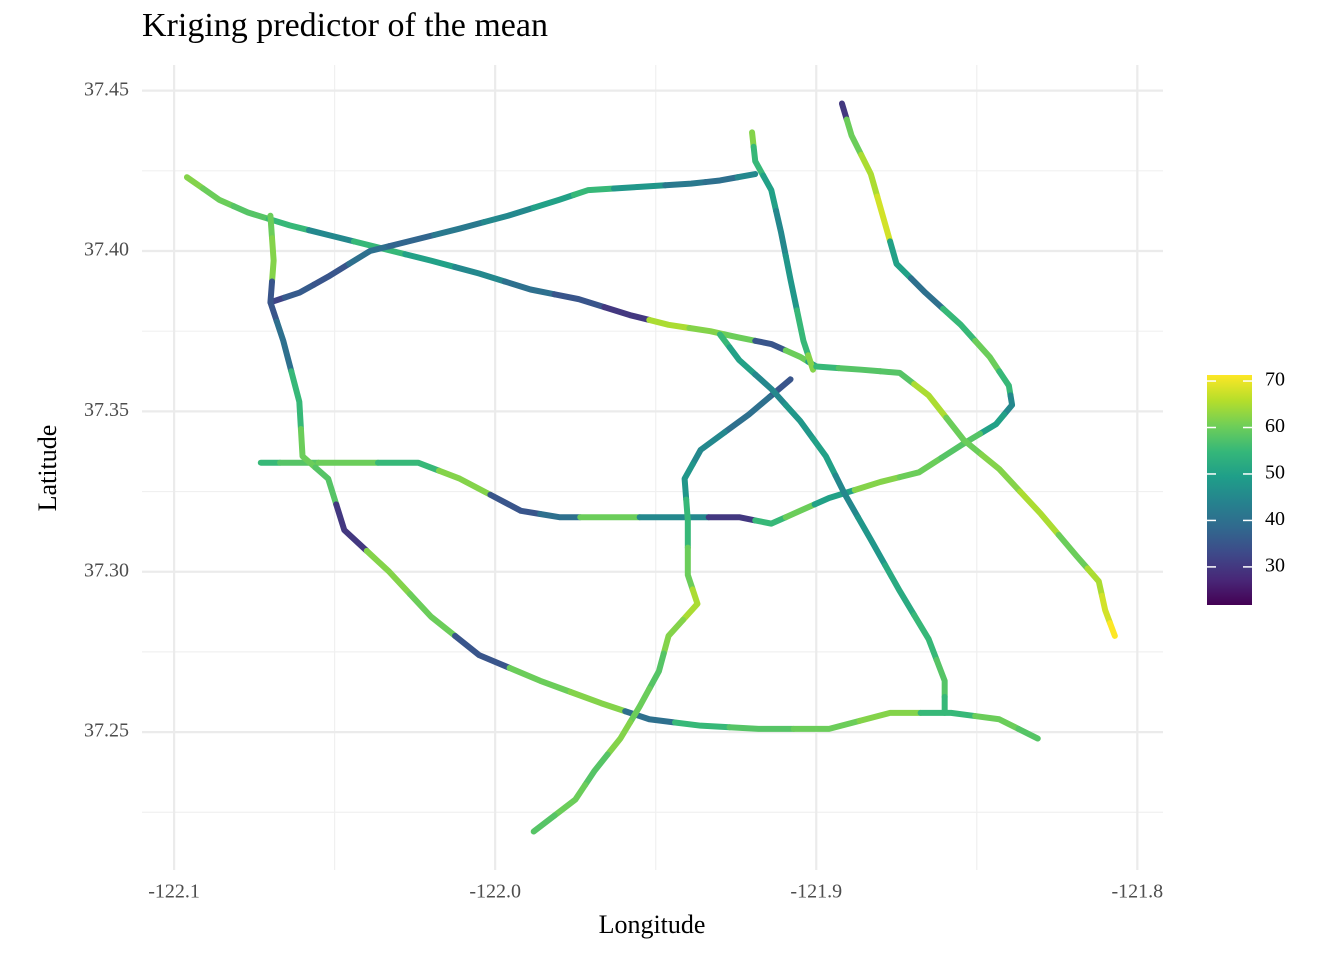  I want to click on x-tick-label: -122.1, so click(174, 892).